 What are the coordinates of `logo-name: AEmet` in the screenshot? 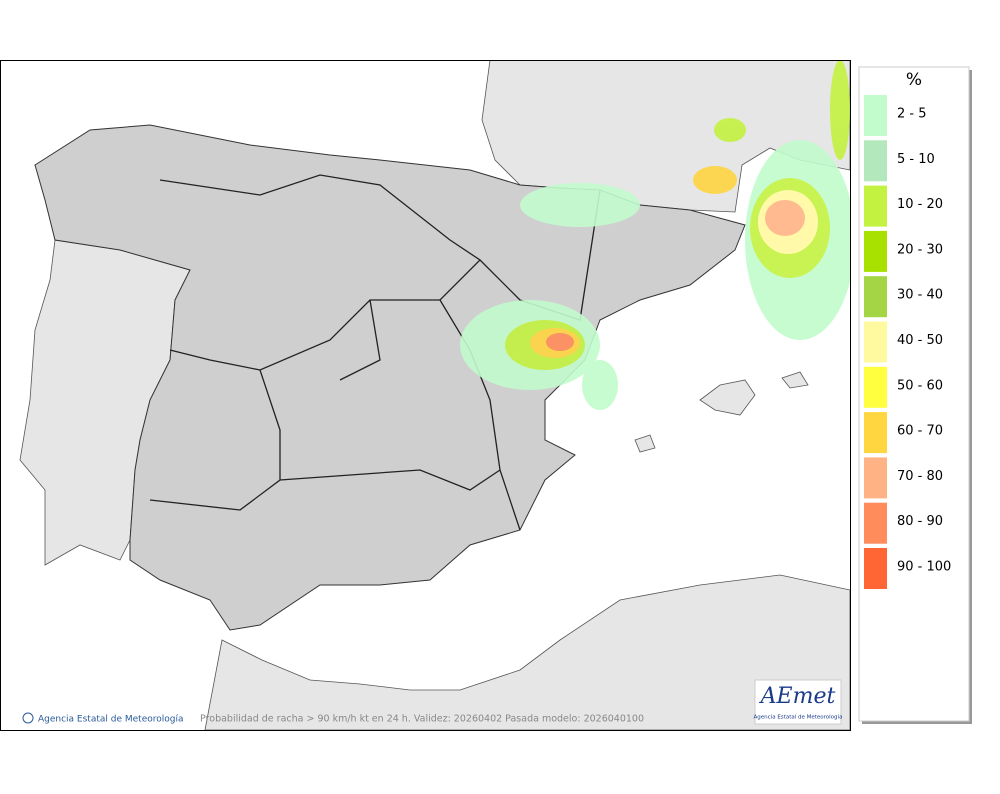 It's located at (797, 696).